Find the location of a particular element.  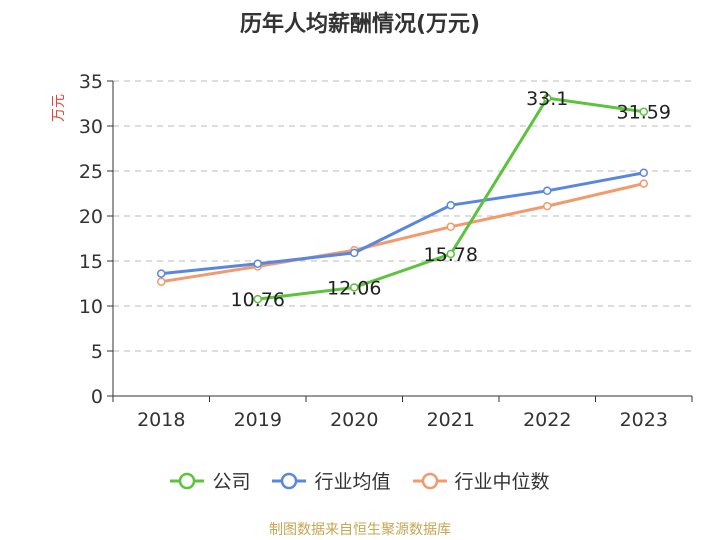

data-label-2022: 33.1 is located at coordinates (547, 99).